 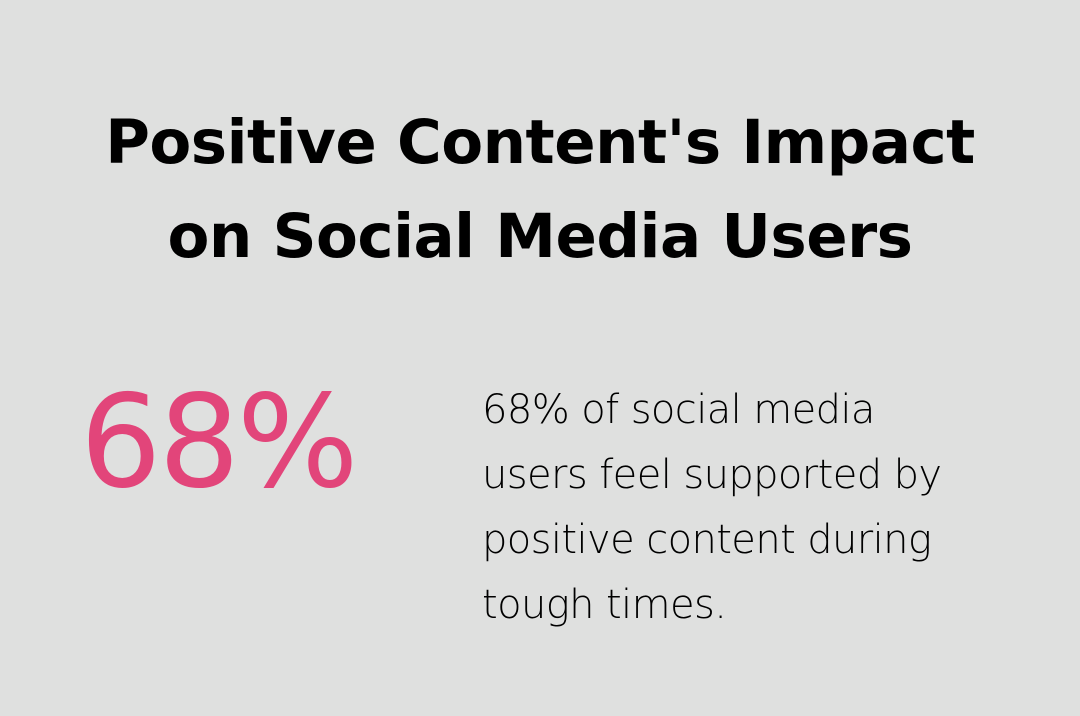 What do you see at coordinates (219, 442) in the screenshot?
I see `stat-percentage: 68%` at bounding box center [219, 442].